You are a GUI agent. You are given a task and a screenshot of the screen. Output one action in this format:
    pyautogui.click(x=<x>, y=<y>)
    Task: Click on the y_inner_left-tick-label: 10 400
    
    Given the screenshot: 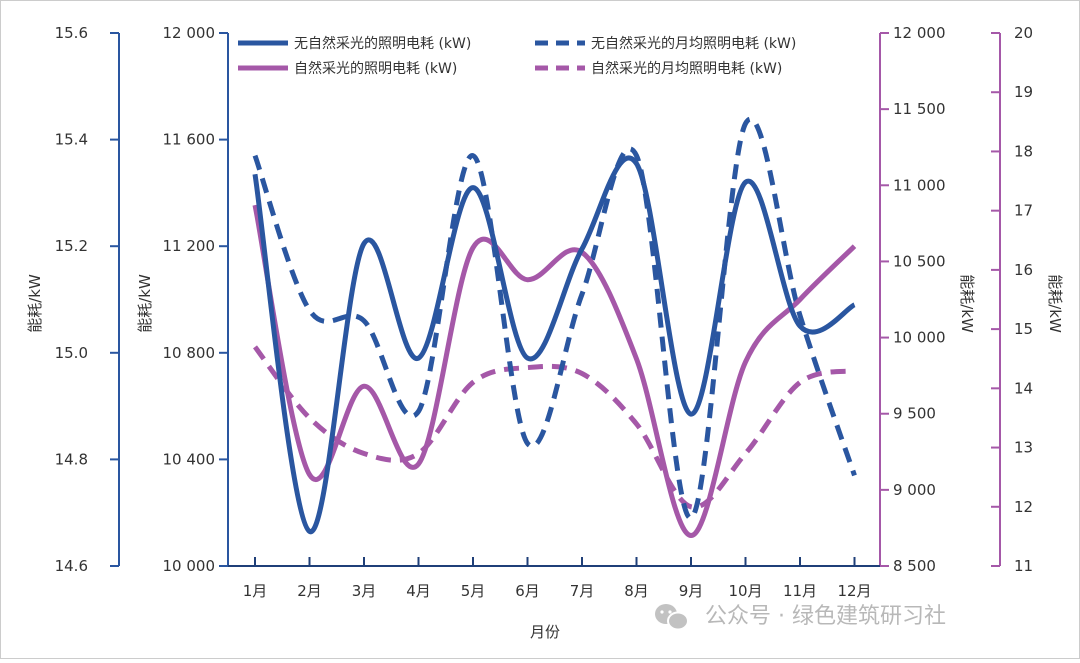 What is the action you would take?
    pyautogui.click(x=189, y=459)
    